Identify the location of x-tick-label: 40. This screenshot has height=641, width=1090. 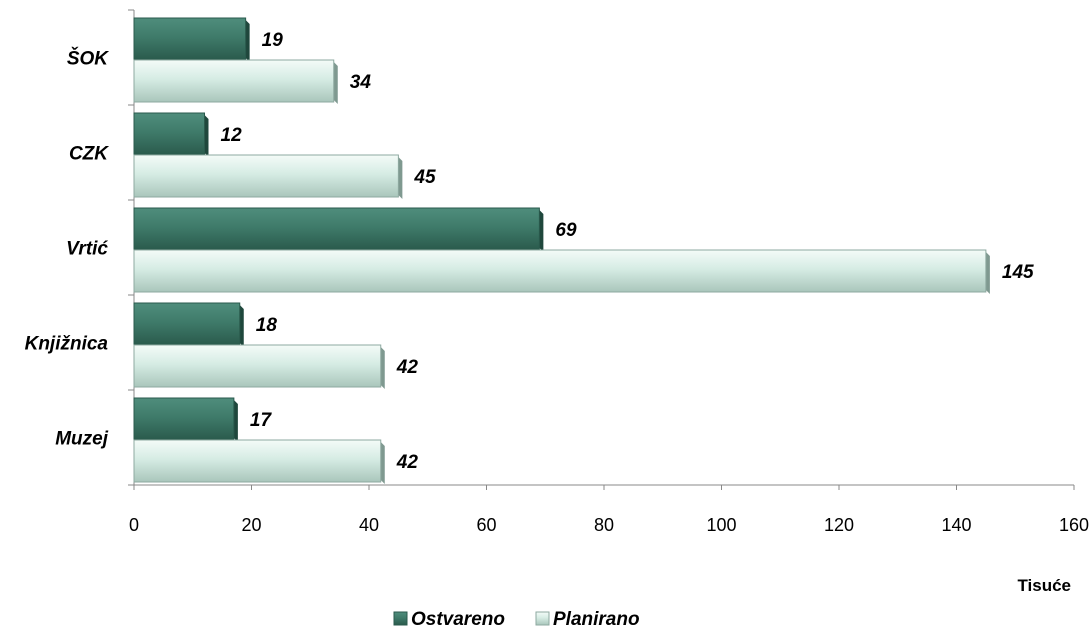
(369, 525).